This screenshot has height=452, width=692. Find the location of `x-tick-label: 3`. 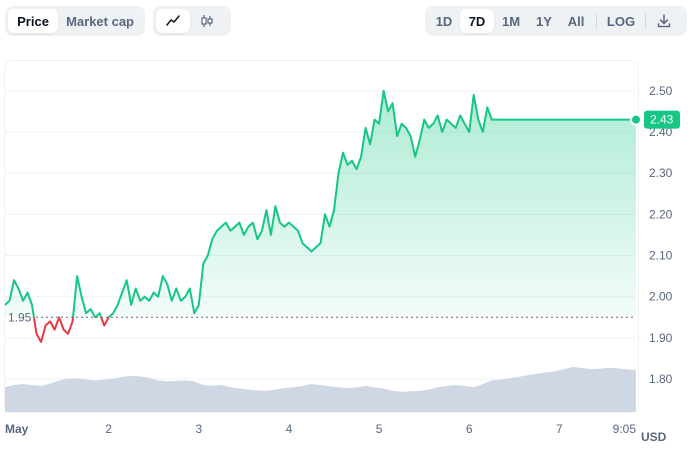

x-tick-label: 3 is located at coordinates (198, 429).